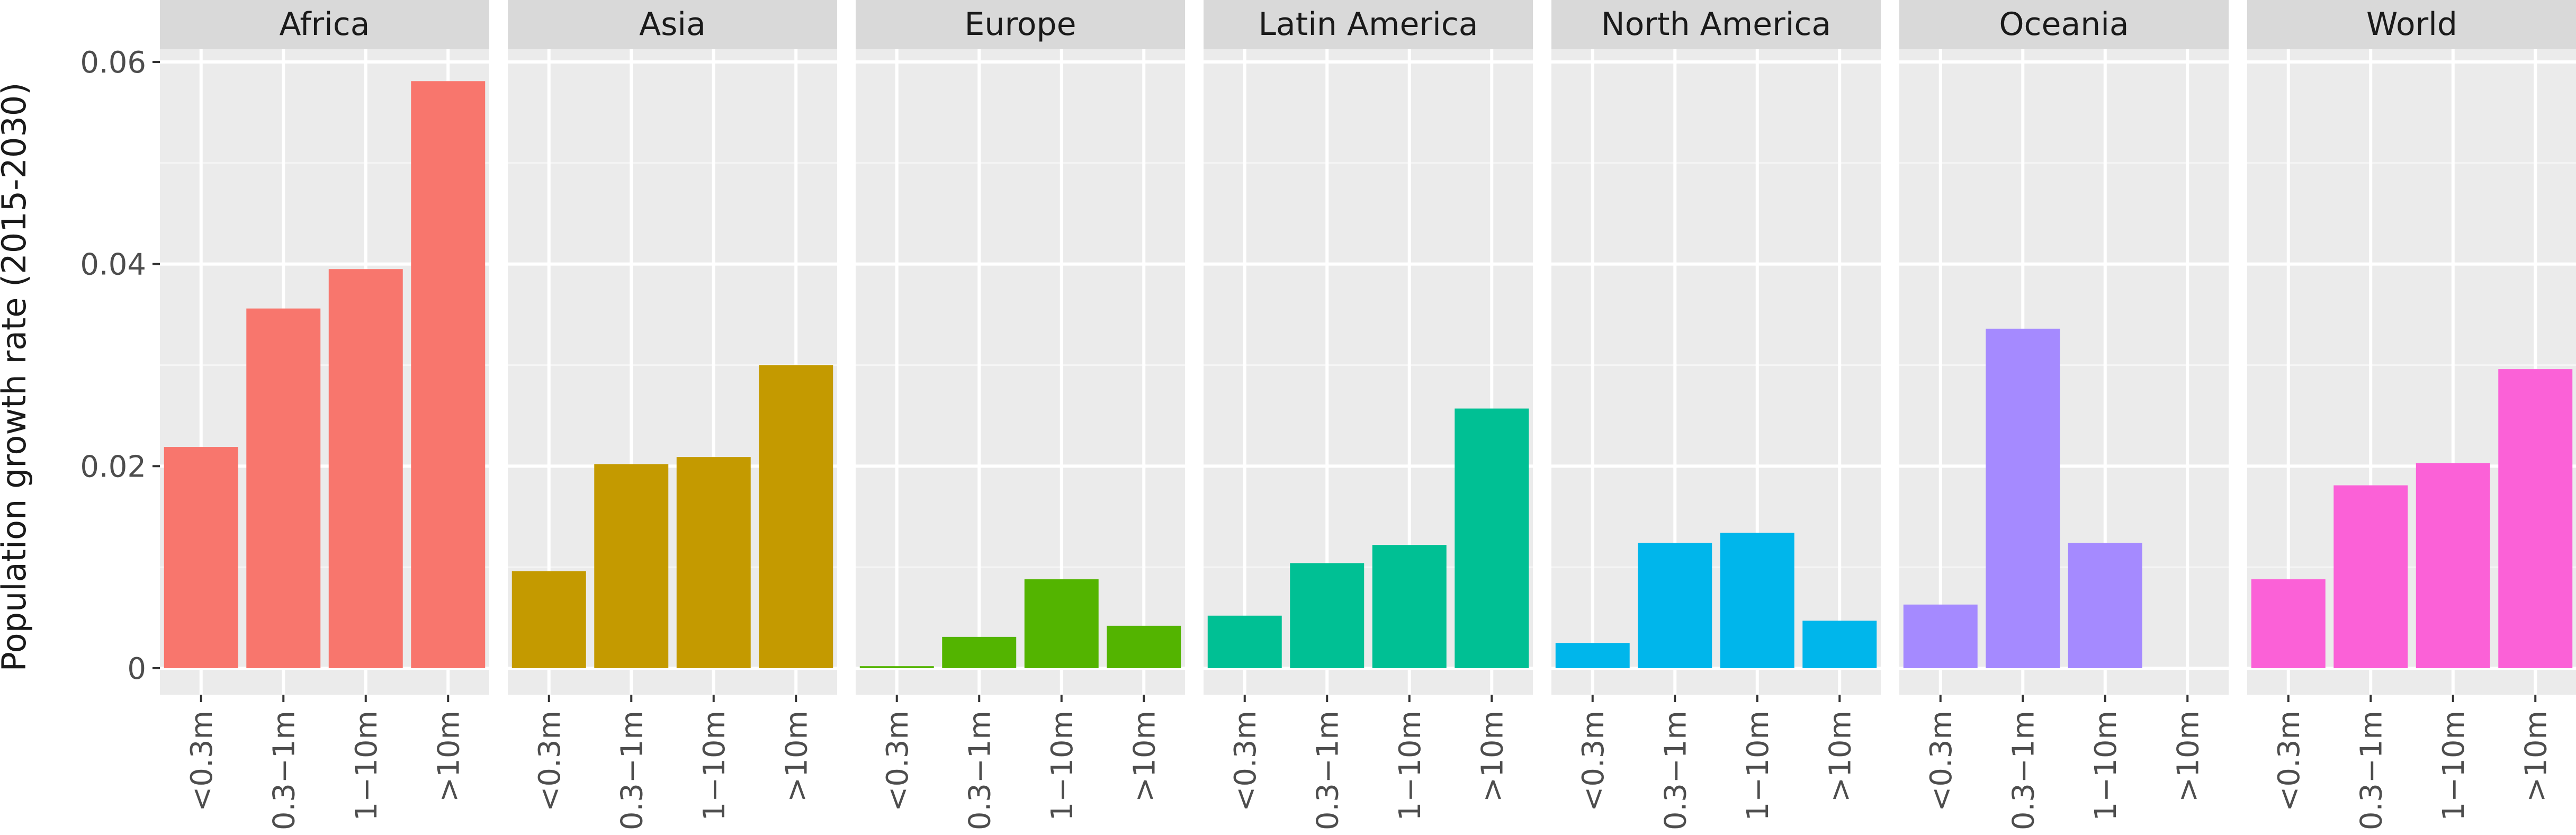 The width and height of the screenshot is (2576, 835). I want to click on y-tick-label: 0.04, so click(113, 265).